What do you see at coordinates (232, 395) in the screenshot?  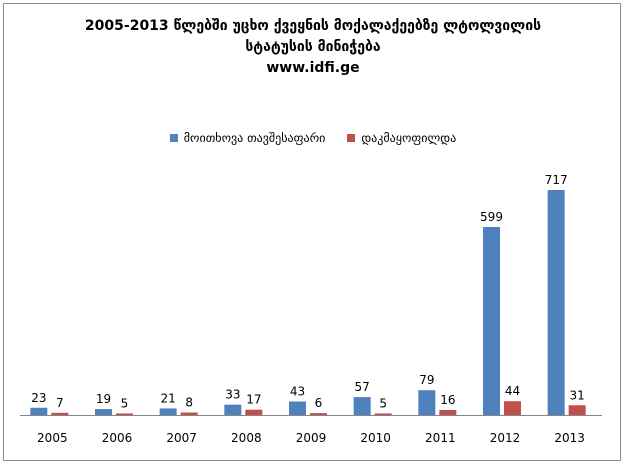 I see `data-label-requested-2008: 33` at bounding box center [232, 395].